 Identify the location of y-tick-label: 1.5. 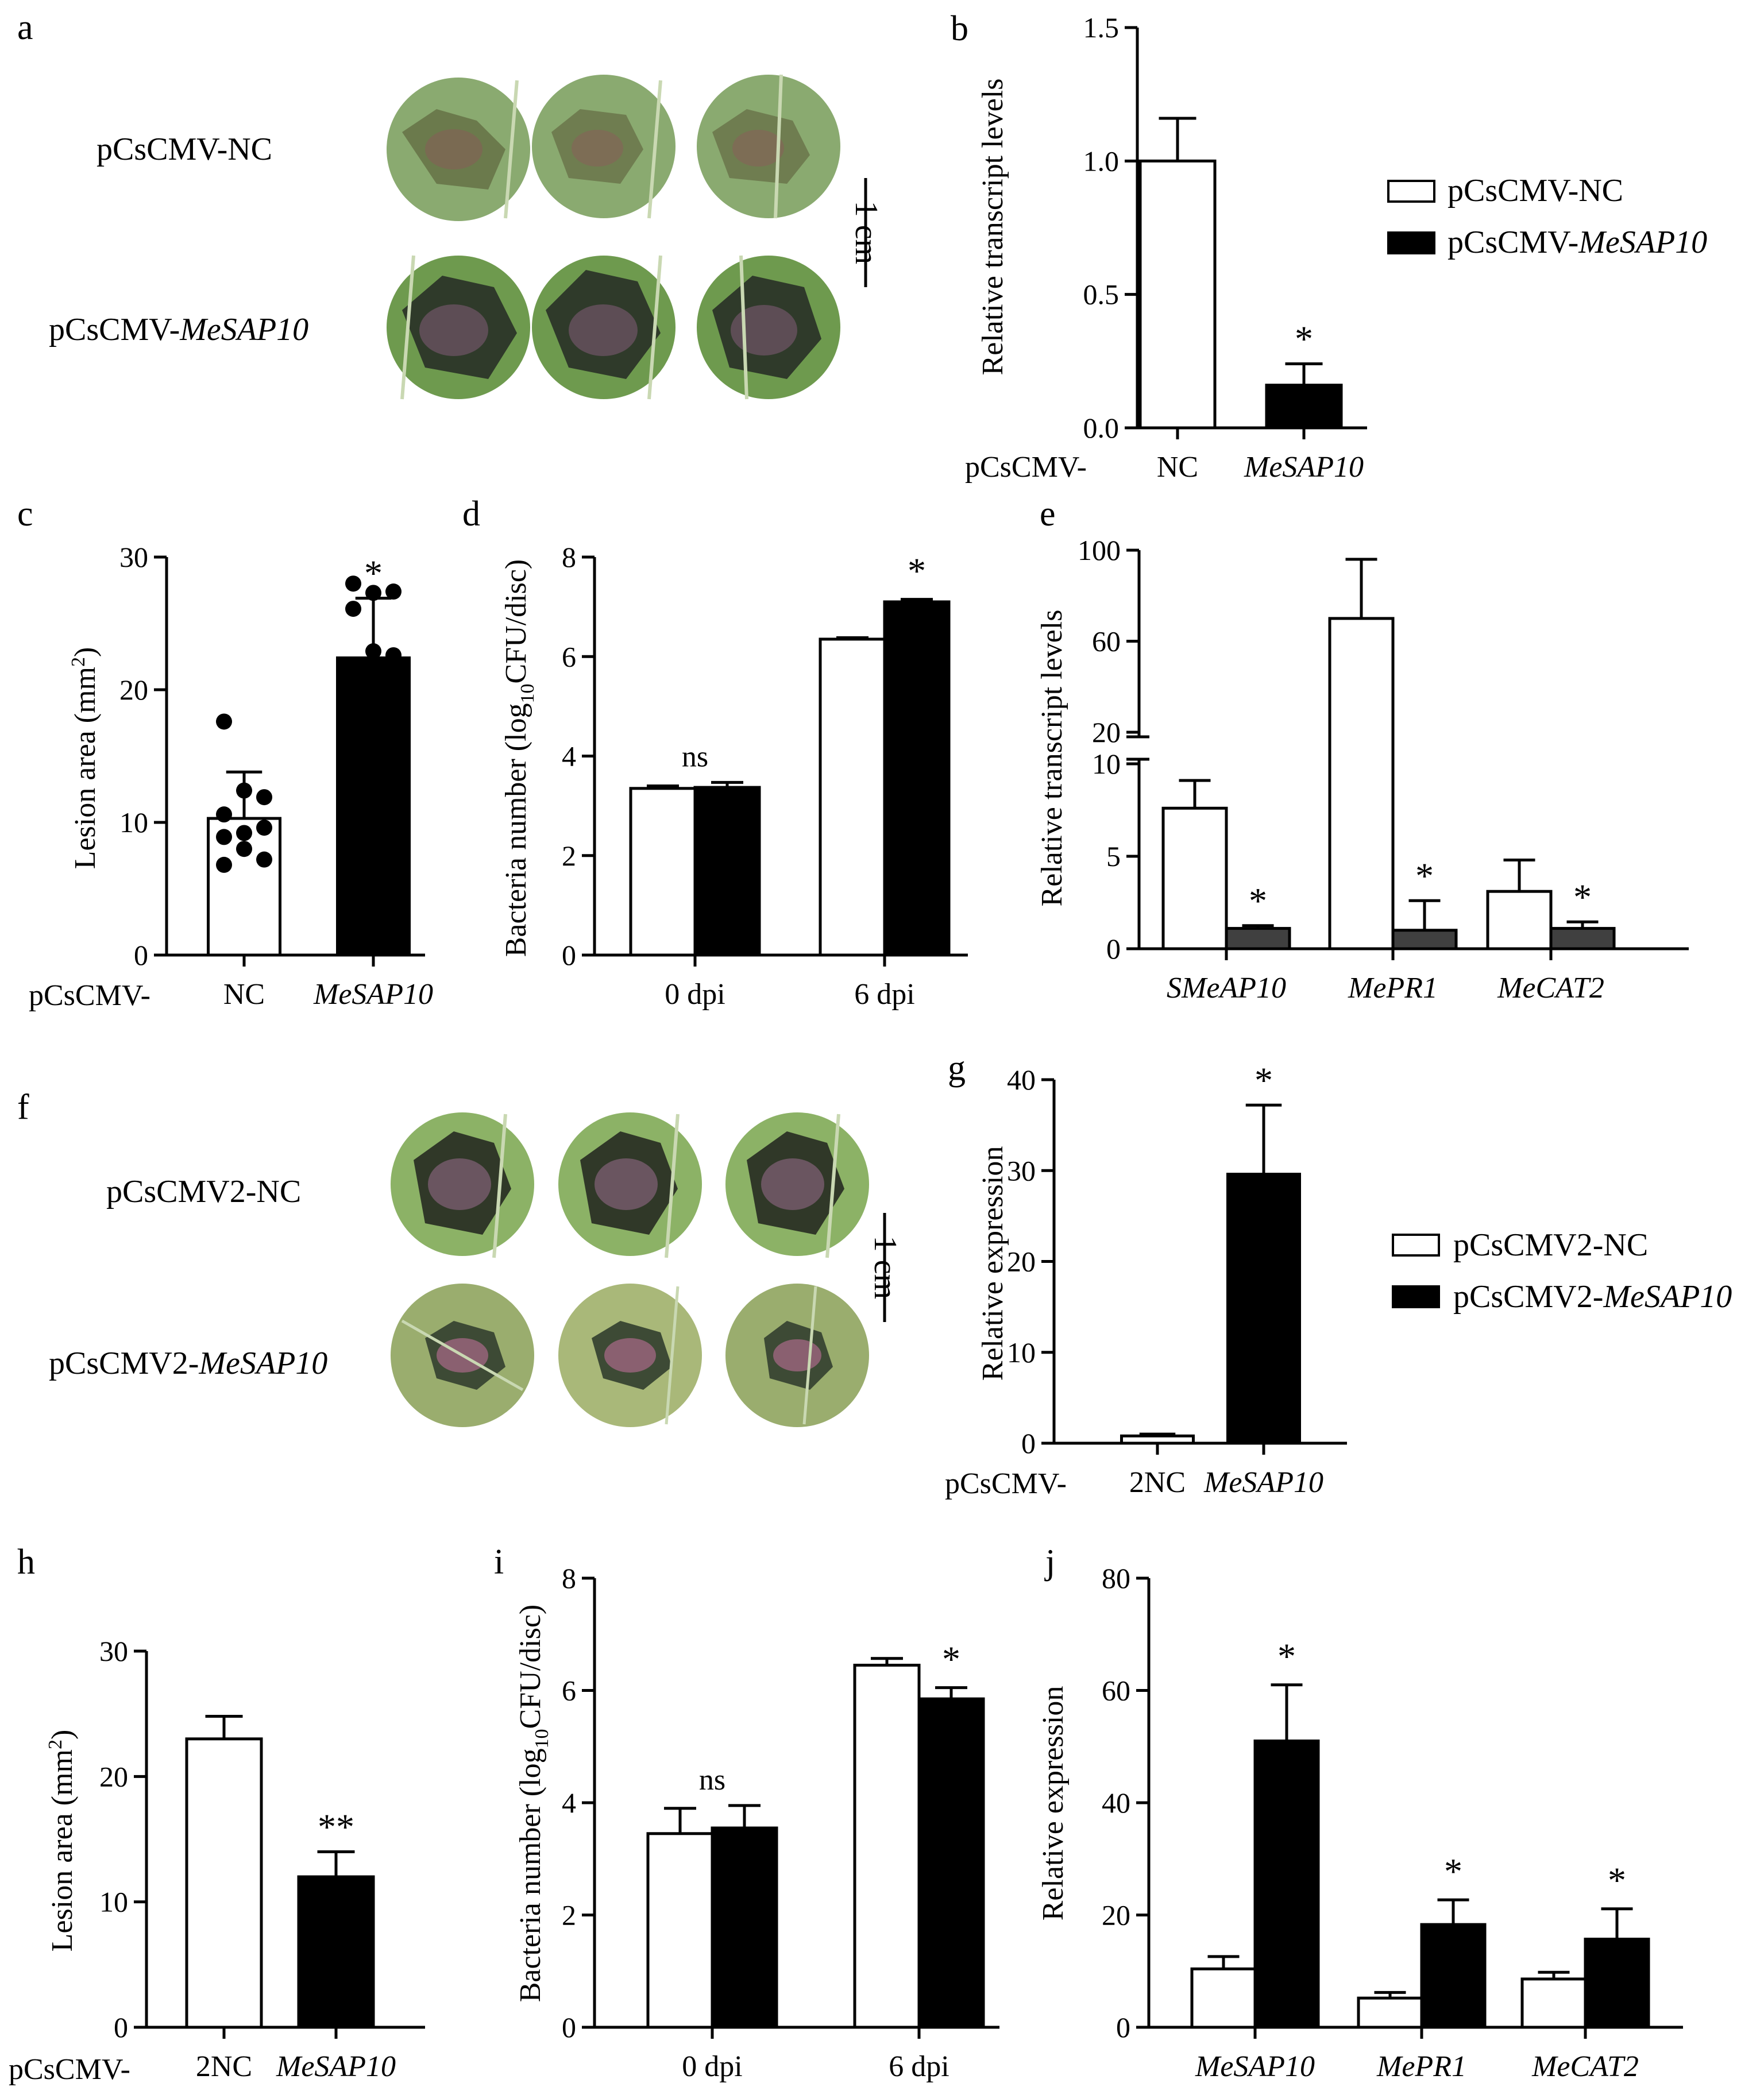
(1101, 27).